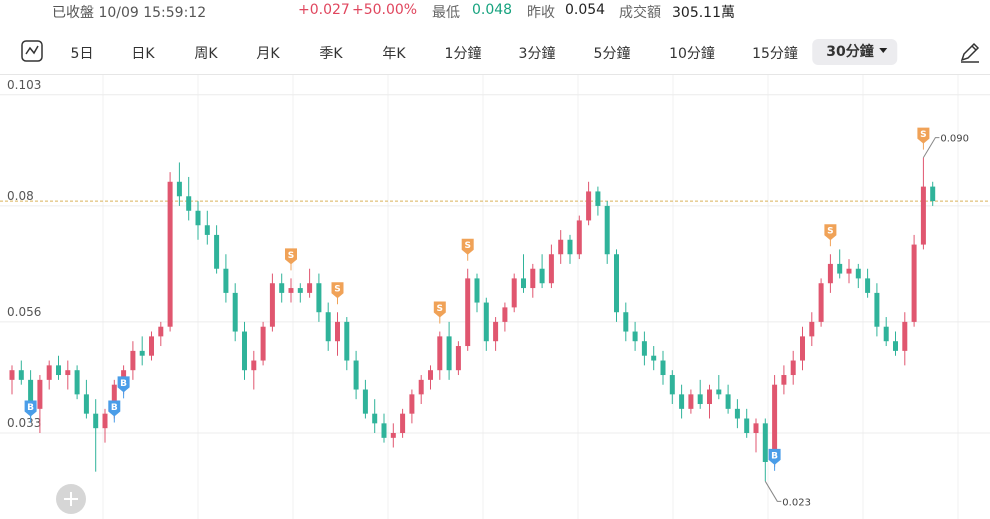  What do you see at coordinates (129, 13) in the screenshot?
I see `status: 已收盤 10/09 15:59:12` at bounding box center [129, 13].